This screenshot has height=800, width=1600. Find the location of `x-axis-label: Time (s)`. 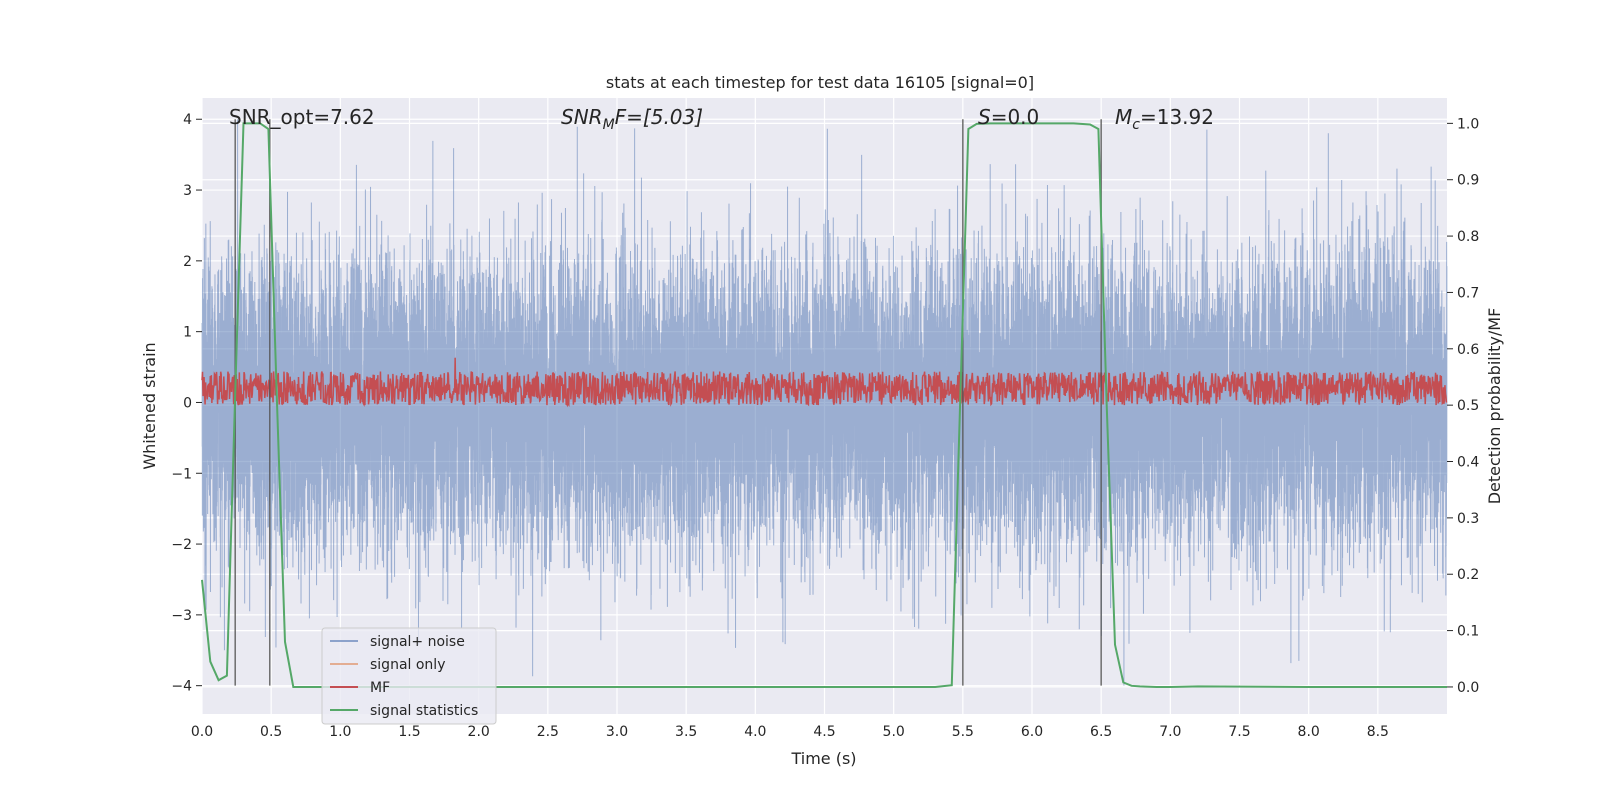

x-axis-label: Time (s) is located at coordinates (823, 758).